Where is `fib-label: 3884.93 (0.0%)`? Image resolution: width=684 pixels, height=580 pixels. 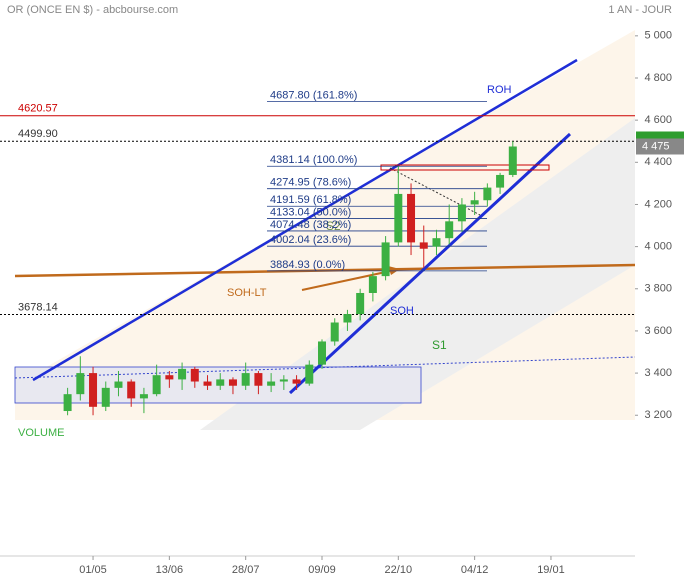 fib-label: 3884.93 (0.0%) is located at coordinates (307, 265).